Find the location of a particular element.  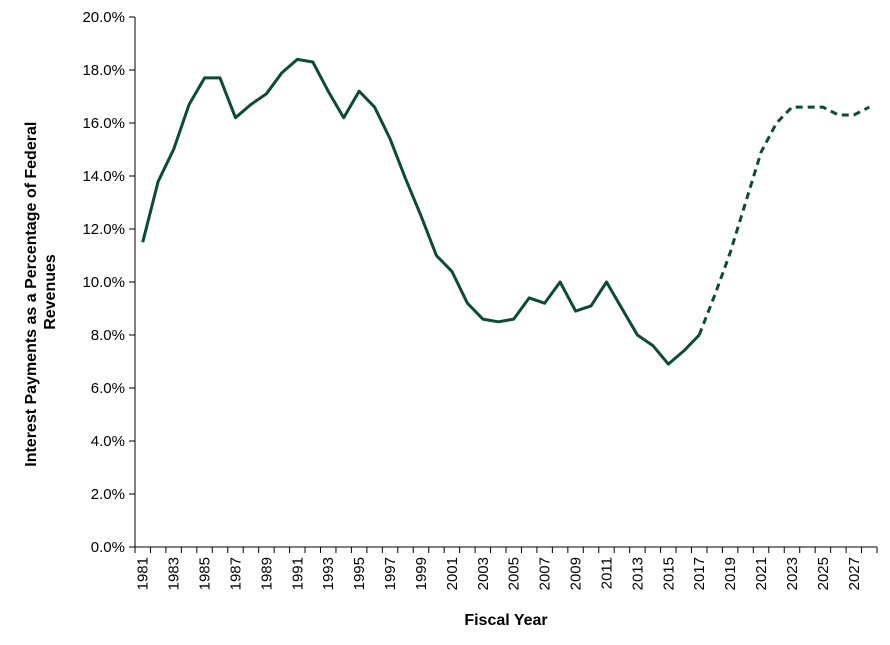

x-tick-label: 1983 is located at coordinates (174, 573).